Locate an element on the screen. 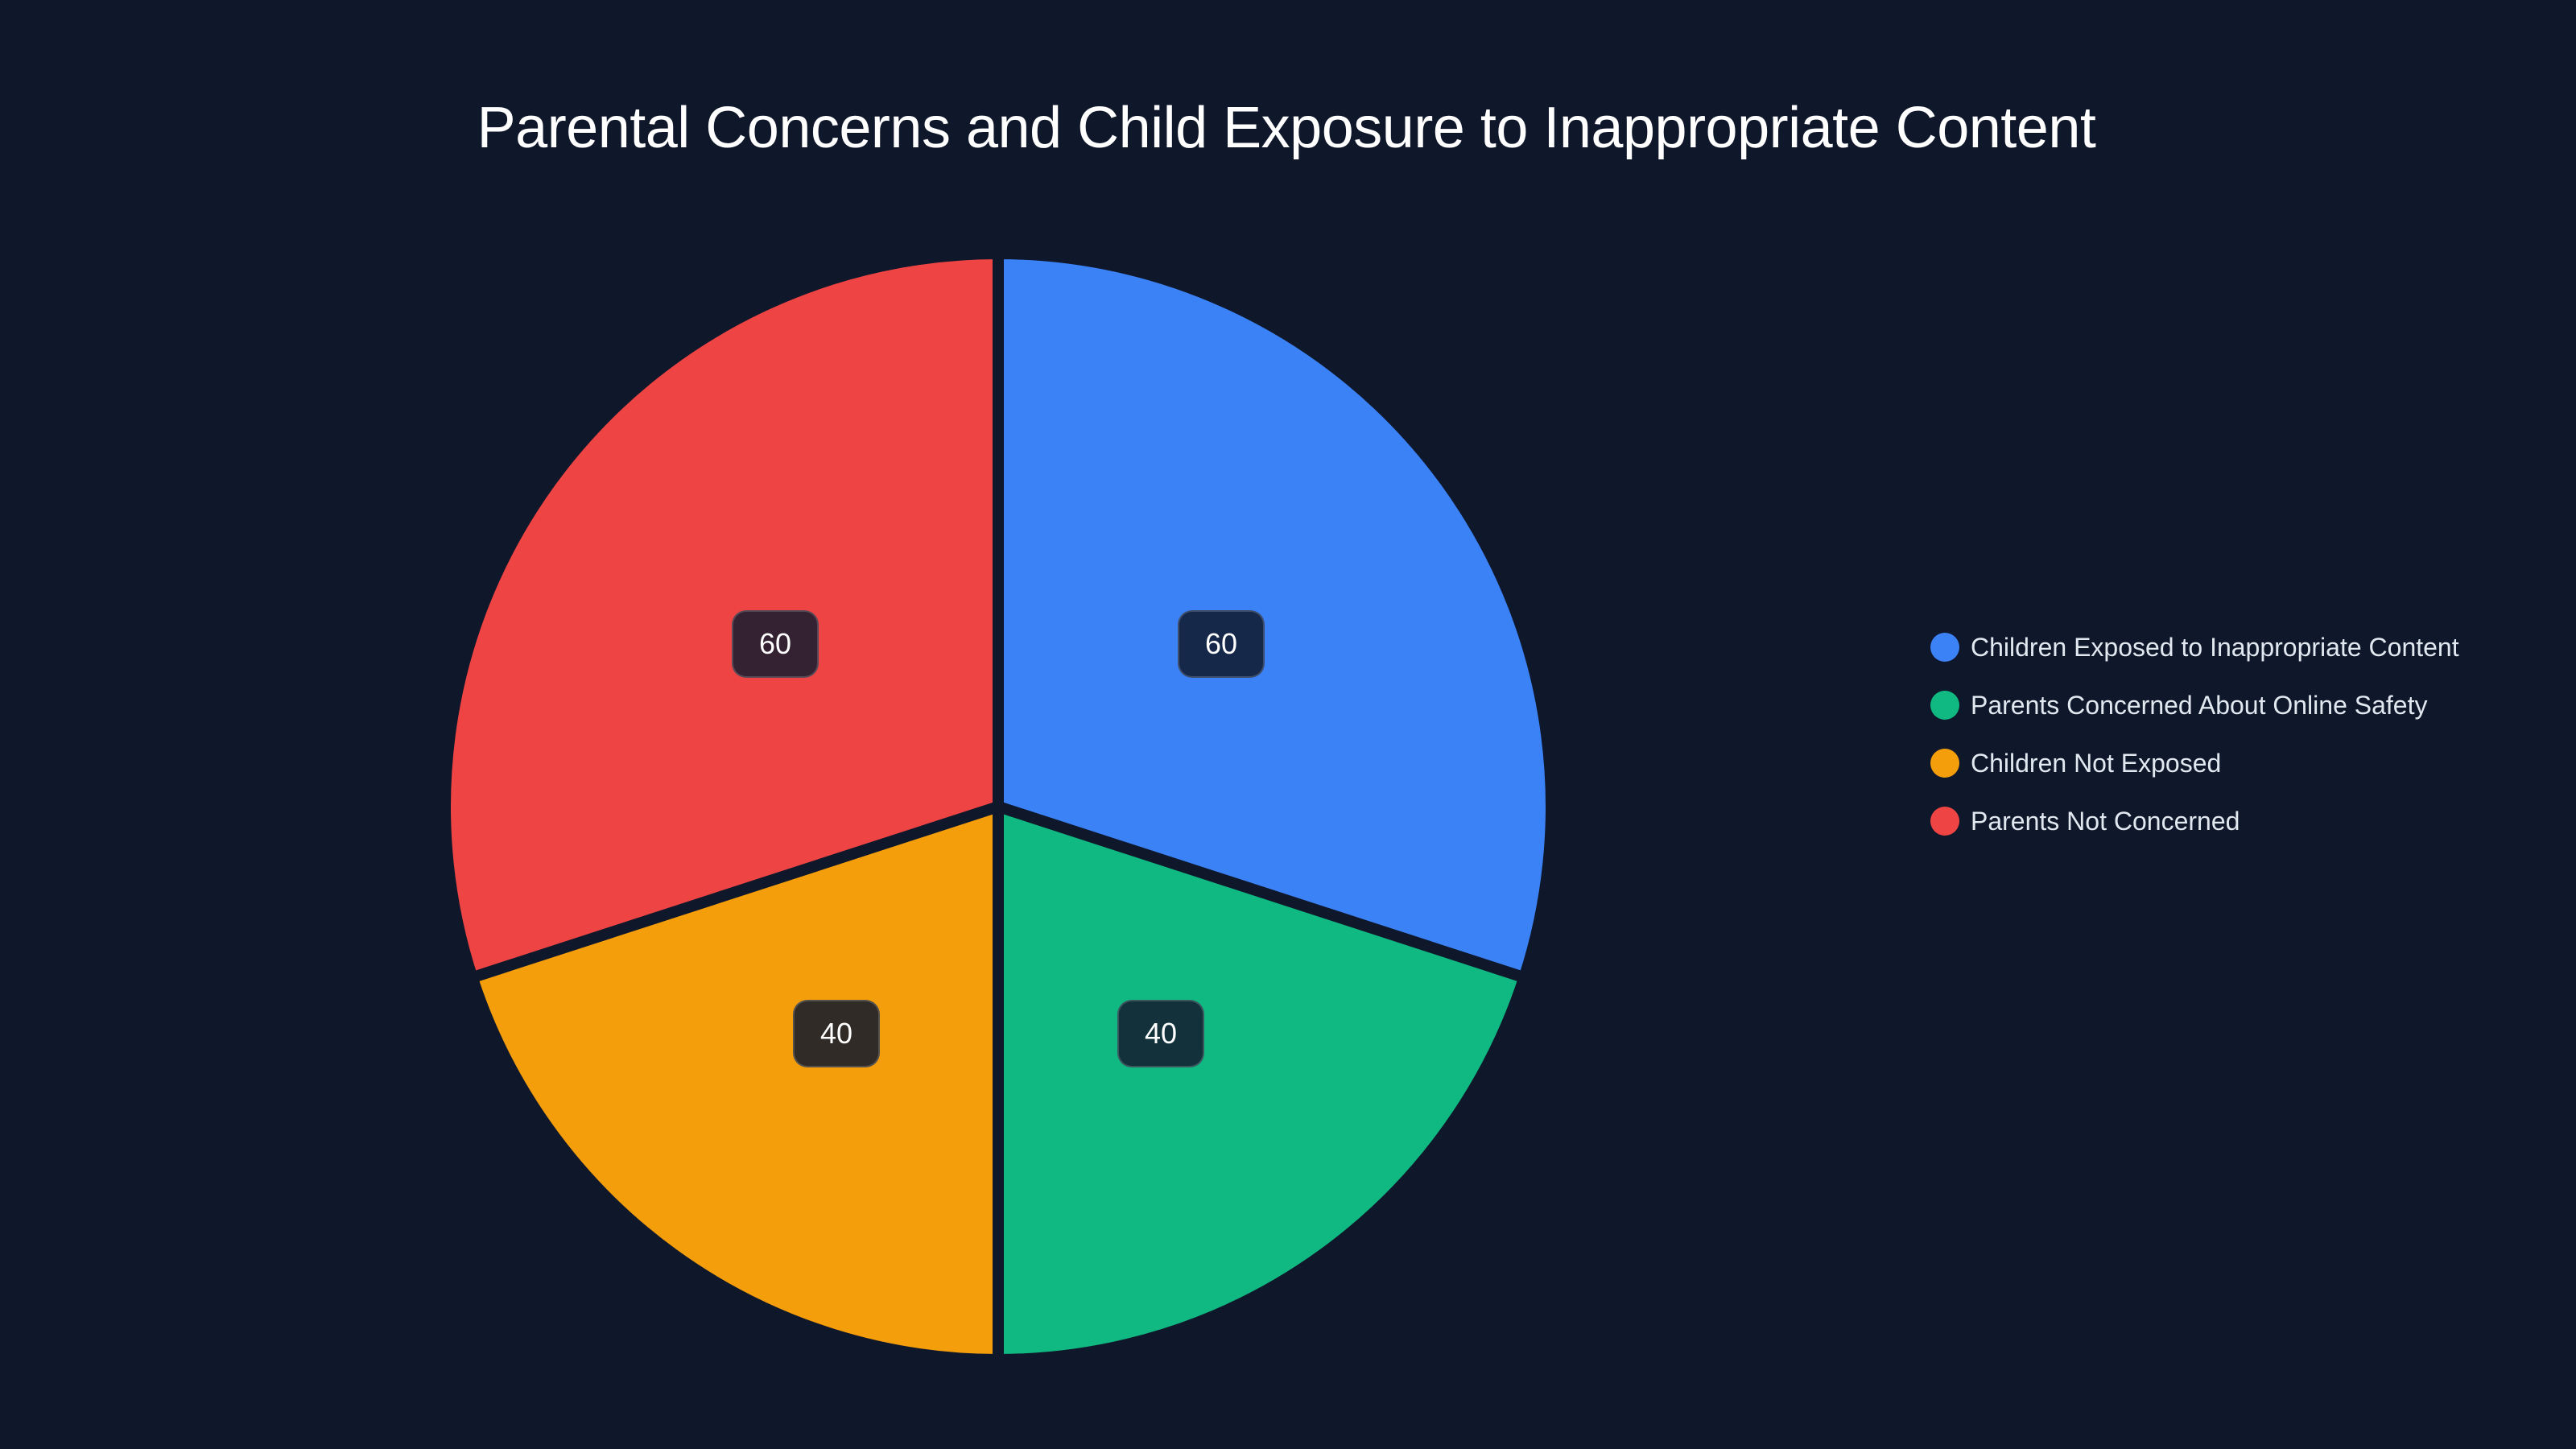  slice-parents-not-concerned is located at coordinates (722, 616).